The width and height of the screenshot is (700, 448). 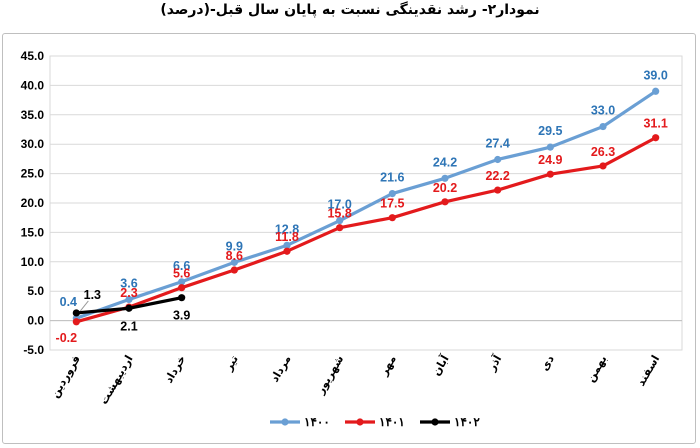 What do you see at coordinates (445, 162) in the screenshot?
I see `data-label: 24.2` at bounding box center [445, 162].